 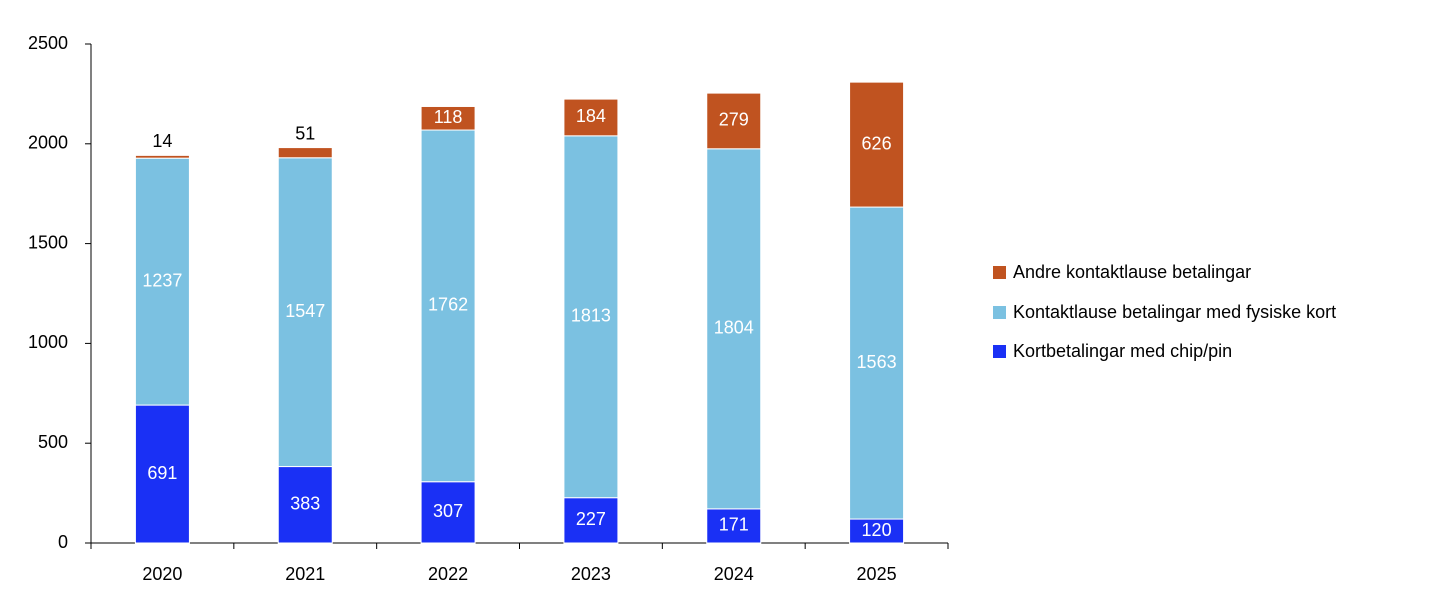 I want to click on data-label: 691, so click(x=162, y=473).